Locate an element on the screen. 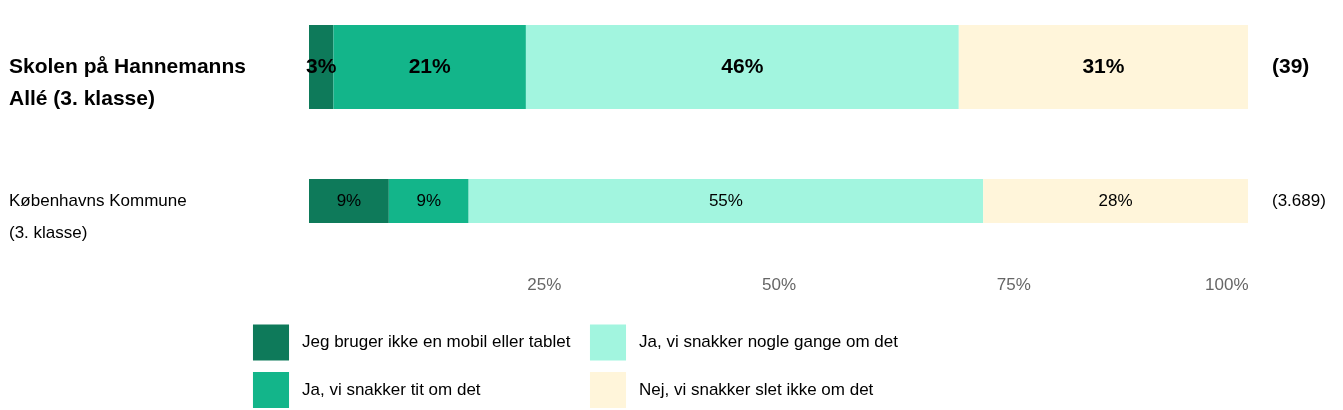 This screenshot has width=1343, height=410. legend-label: Nej, vi snakker slet ikke om det is located at coordinates (756, 389).